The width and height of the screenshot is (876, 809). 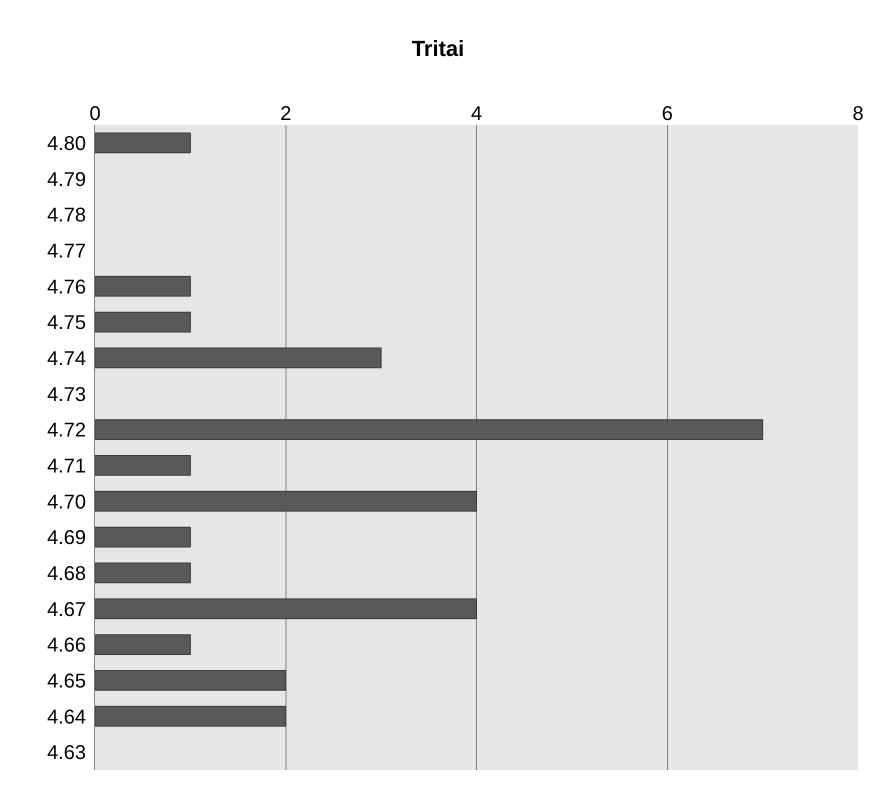 What do you see at coordinates (66, 609) in the screenshot?
I see `y-tick-label: 4.67` at bounding box center [66, 609].